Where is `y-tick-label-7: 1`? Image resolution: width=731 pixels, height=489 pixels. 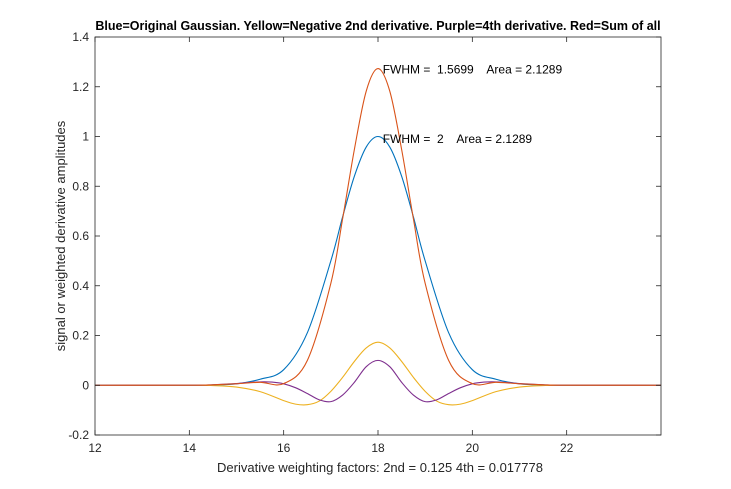
y-tick-label-7: 1 is located at coordinates (85, 137).